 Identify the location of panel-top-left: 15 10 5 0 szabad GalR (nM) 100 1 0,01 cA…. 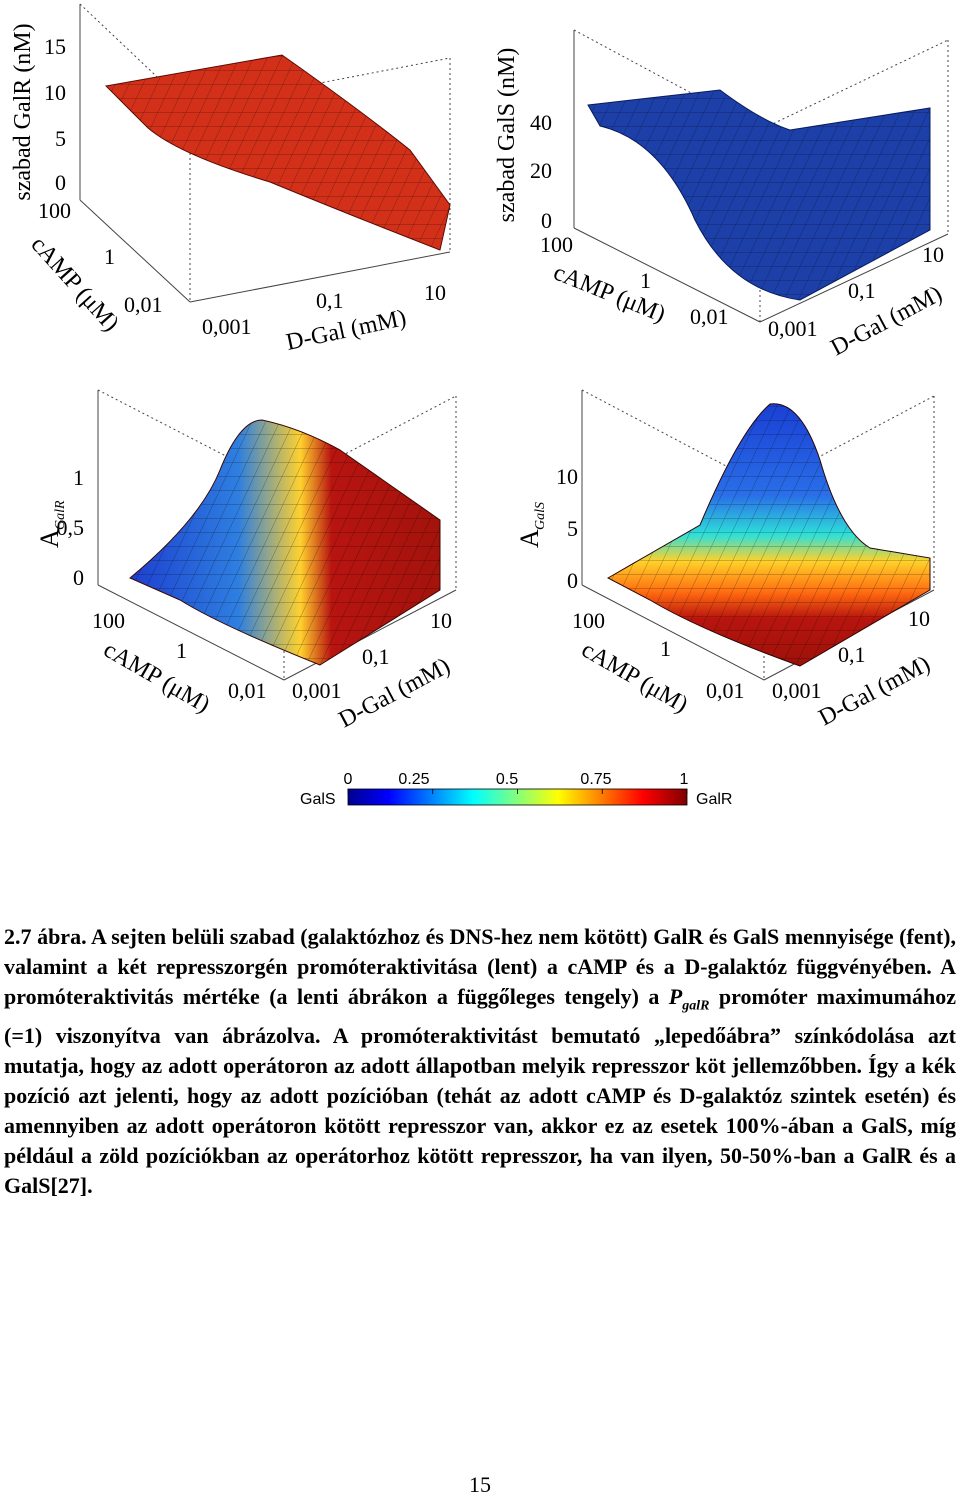
(230, 179).